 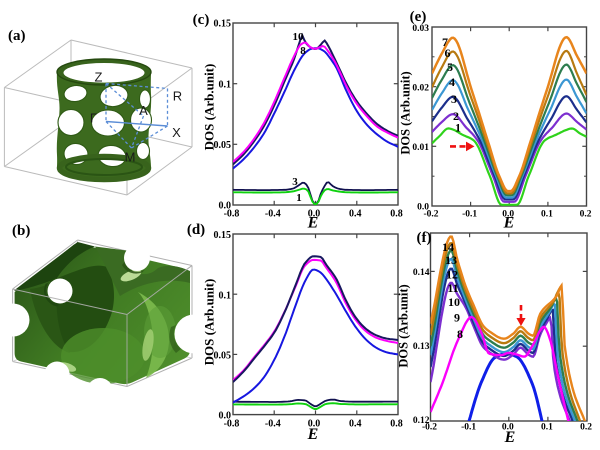 I want to click on svg-text: 5, so click(x=450, y=67).